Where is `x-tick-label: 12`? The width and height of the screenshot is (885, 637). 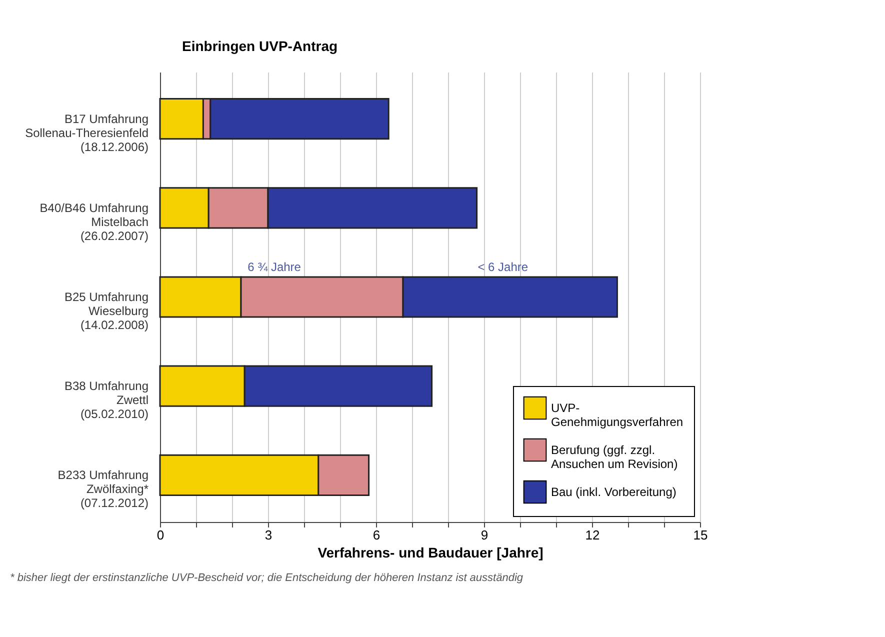
x-tick-label: 12 is located at coordinates (592, 535).